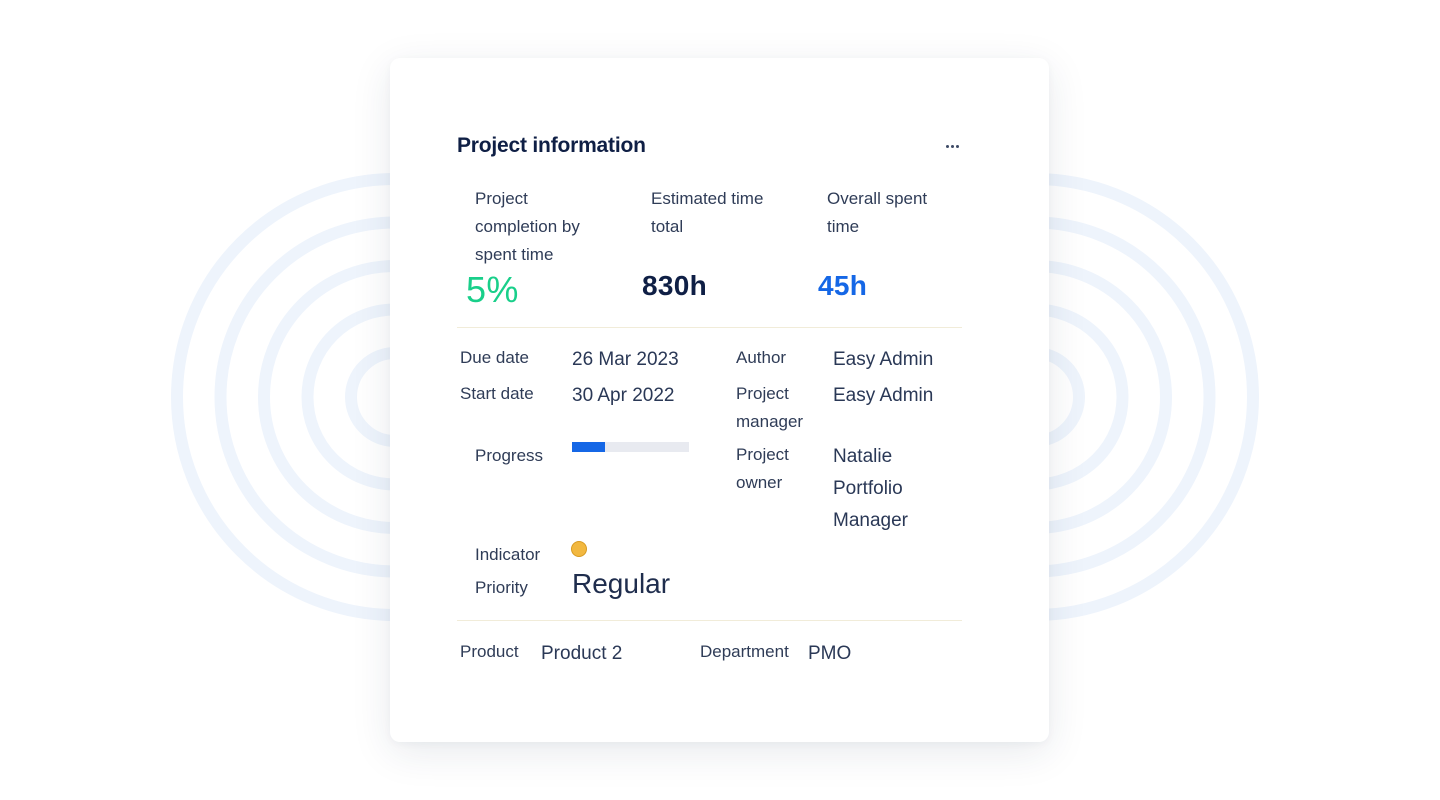  What do you see at coordinates (675, 285) in the screenshot?
I see `kpi-estimated-value: 830h` at bounding box center [675, 285].